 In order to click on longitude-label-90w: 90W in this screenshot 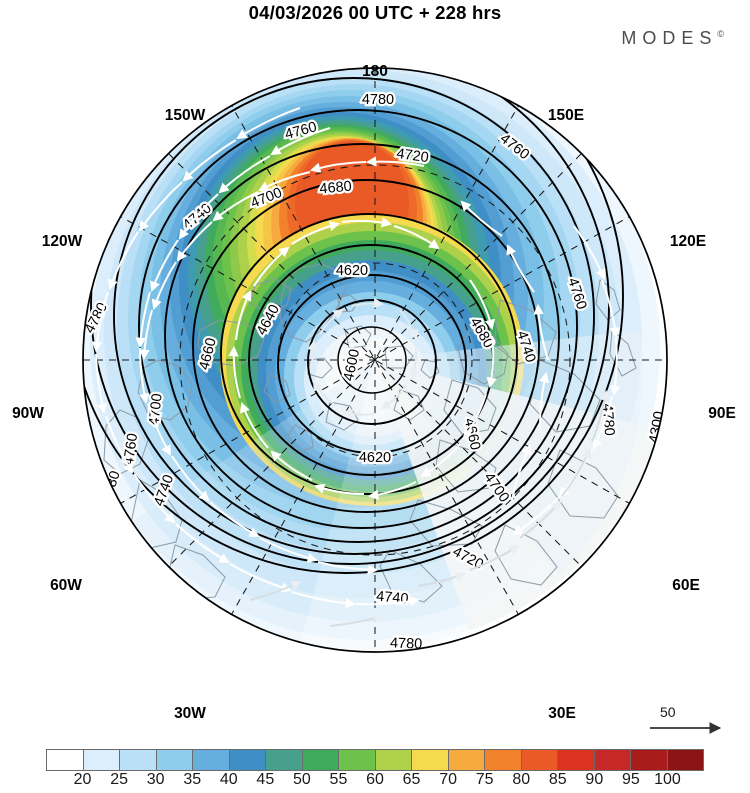, I will do `click(28, 413)`.